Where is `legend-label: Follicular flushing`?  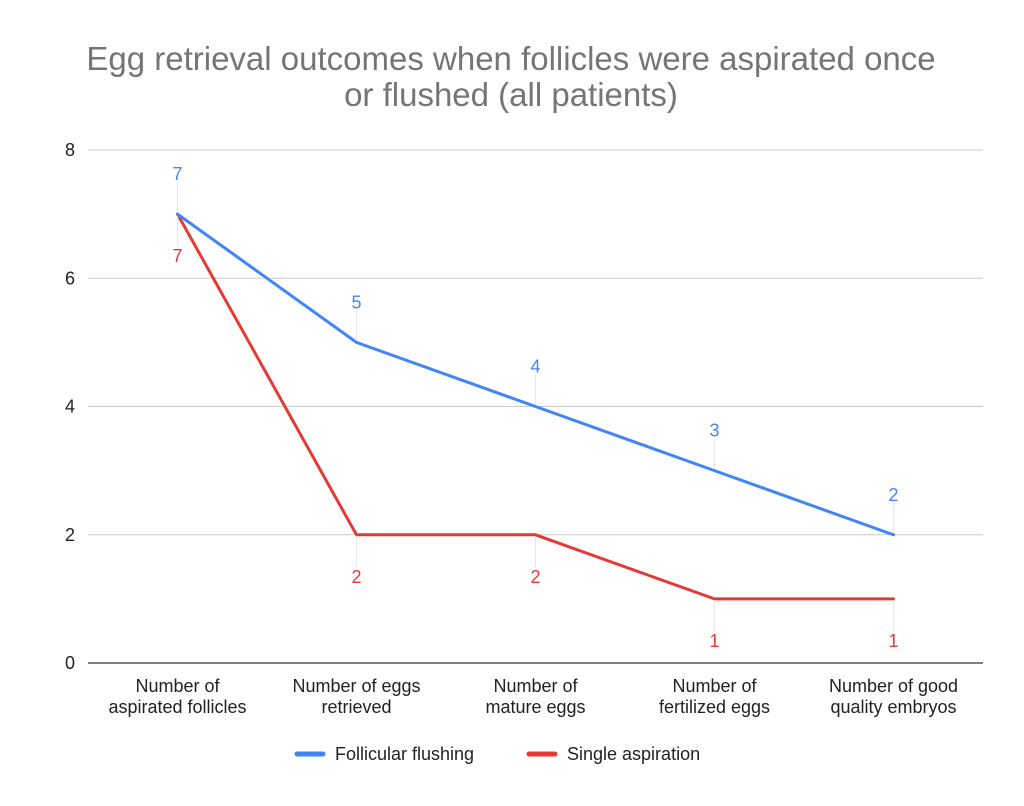
legend-label: Follicular flushing is located at coordinates (404, 754).